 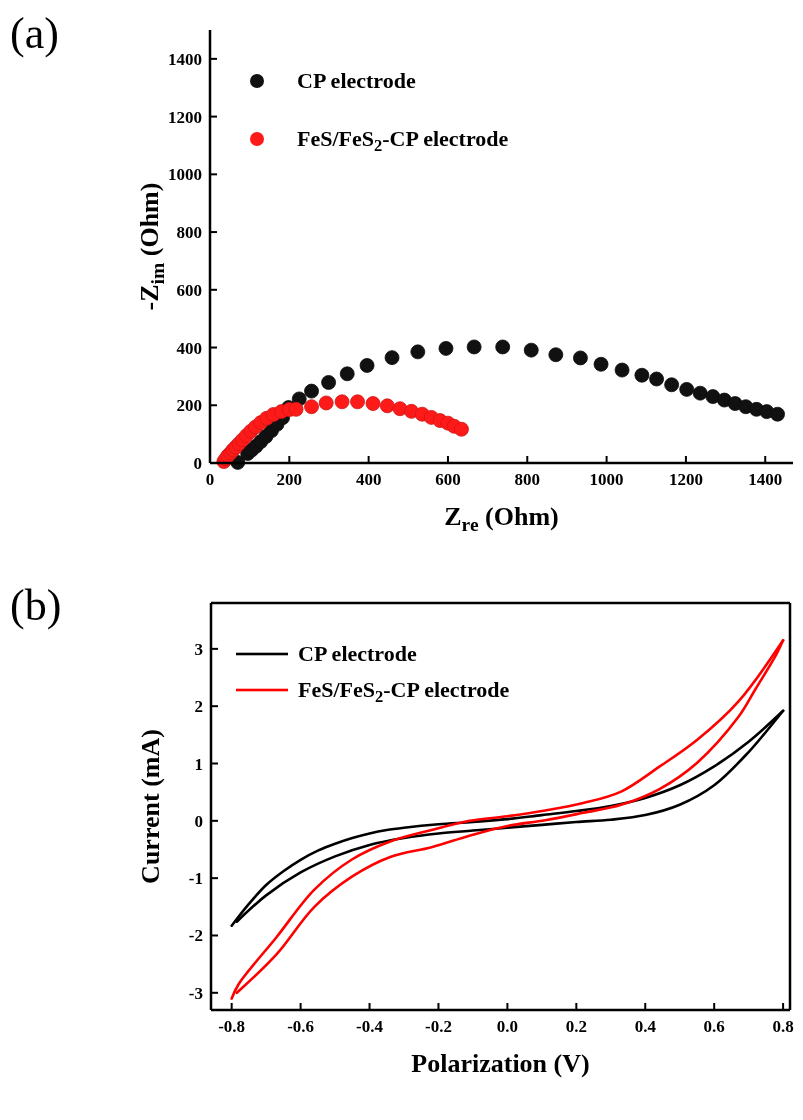 I want to click on y-axis-title: Current (mA), so click(x=150, y=806).